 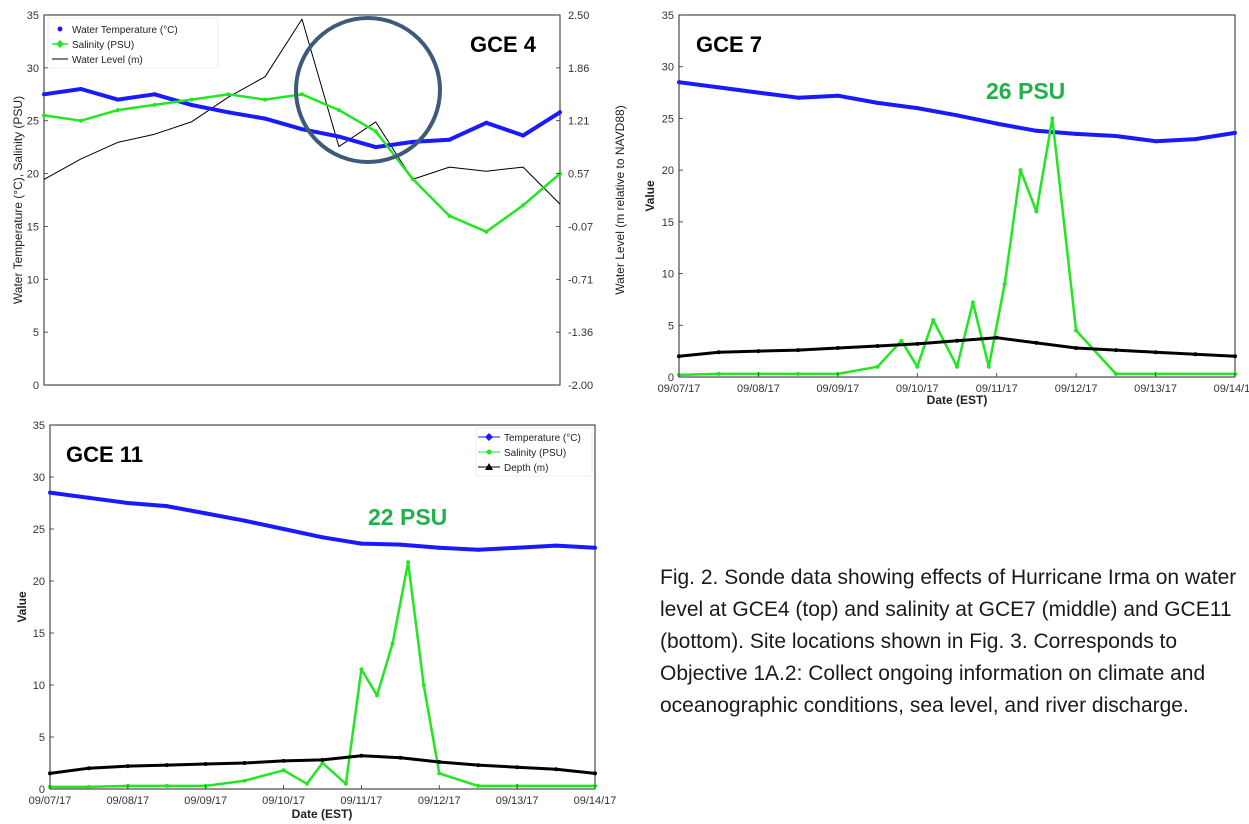 I want to click on gce7-xtick-label: 09/14/17, so click(x=1231, y=389).